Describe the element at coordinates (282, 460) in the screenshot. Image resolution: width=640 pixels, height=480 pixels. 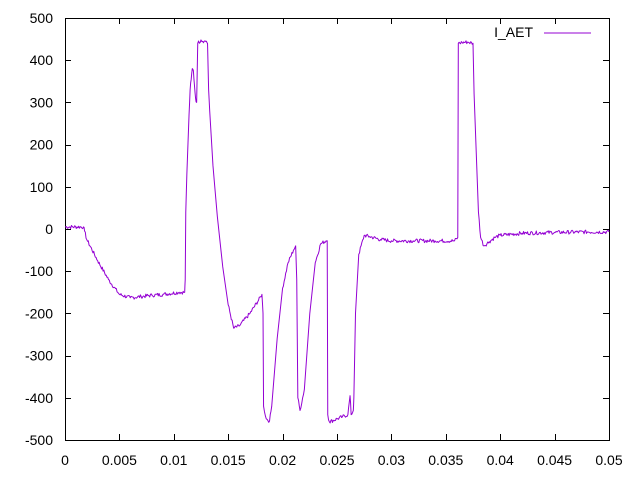
I see `x-tick-label: 0.02` at that location.